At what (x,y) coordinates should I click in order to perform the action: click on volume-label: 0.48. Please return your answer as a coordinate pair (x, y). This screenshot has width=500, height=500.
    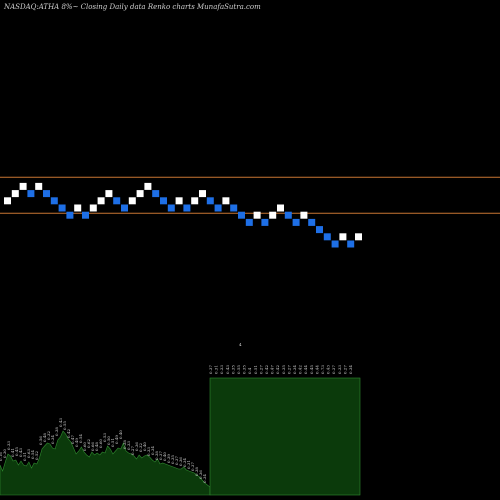
    Looking at the image, I should click on (44, 437).